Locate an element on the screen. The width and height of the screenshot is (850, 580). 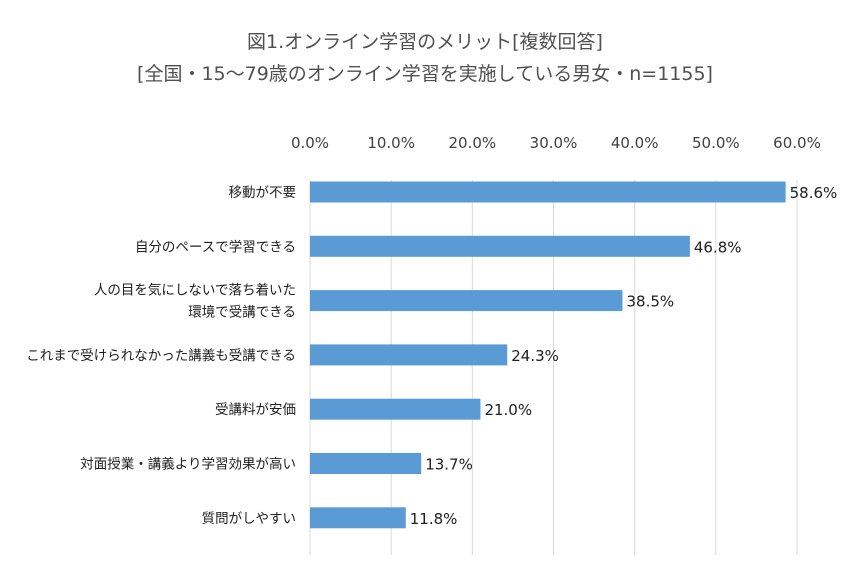
x-tick-label: 0.0% is located at coordinates (310, 143).